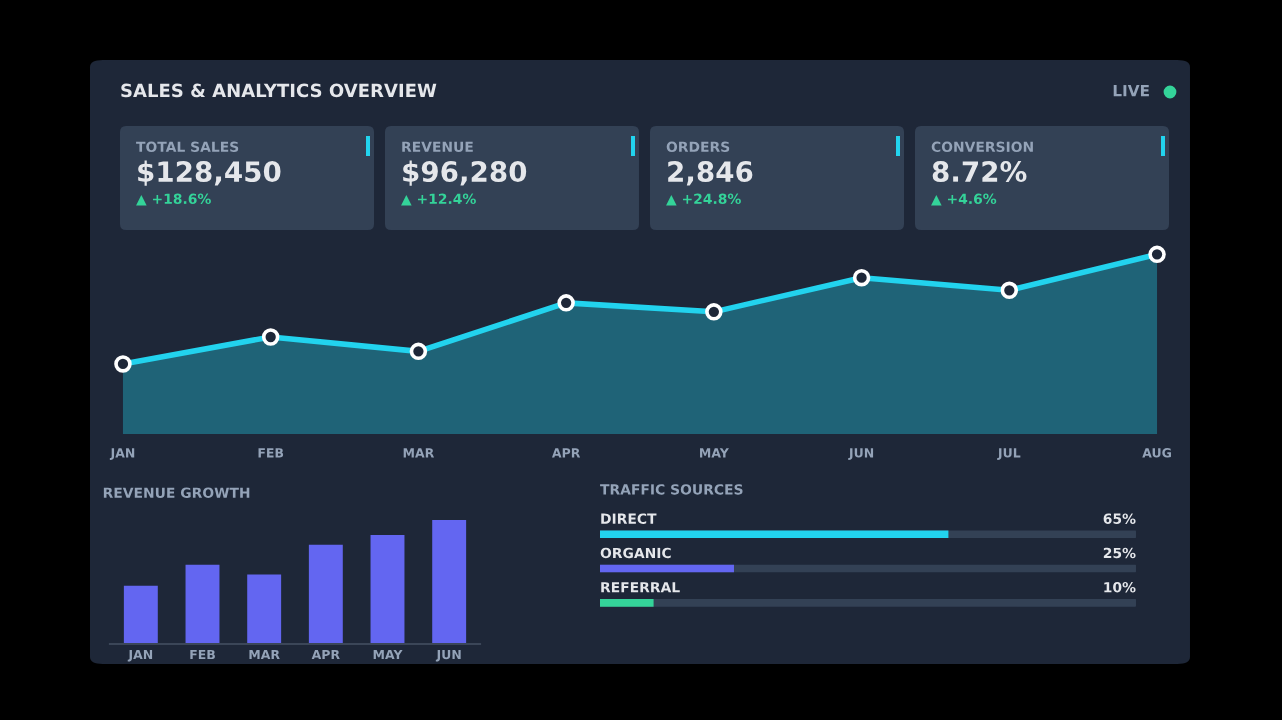 The height and width of the screenshot is (720, 1282). I want to click on text: $96,280, so click(465, 173).